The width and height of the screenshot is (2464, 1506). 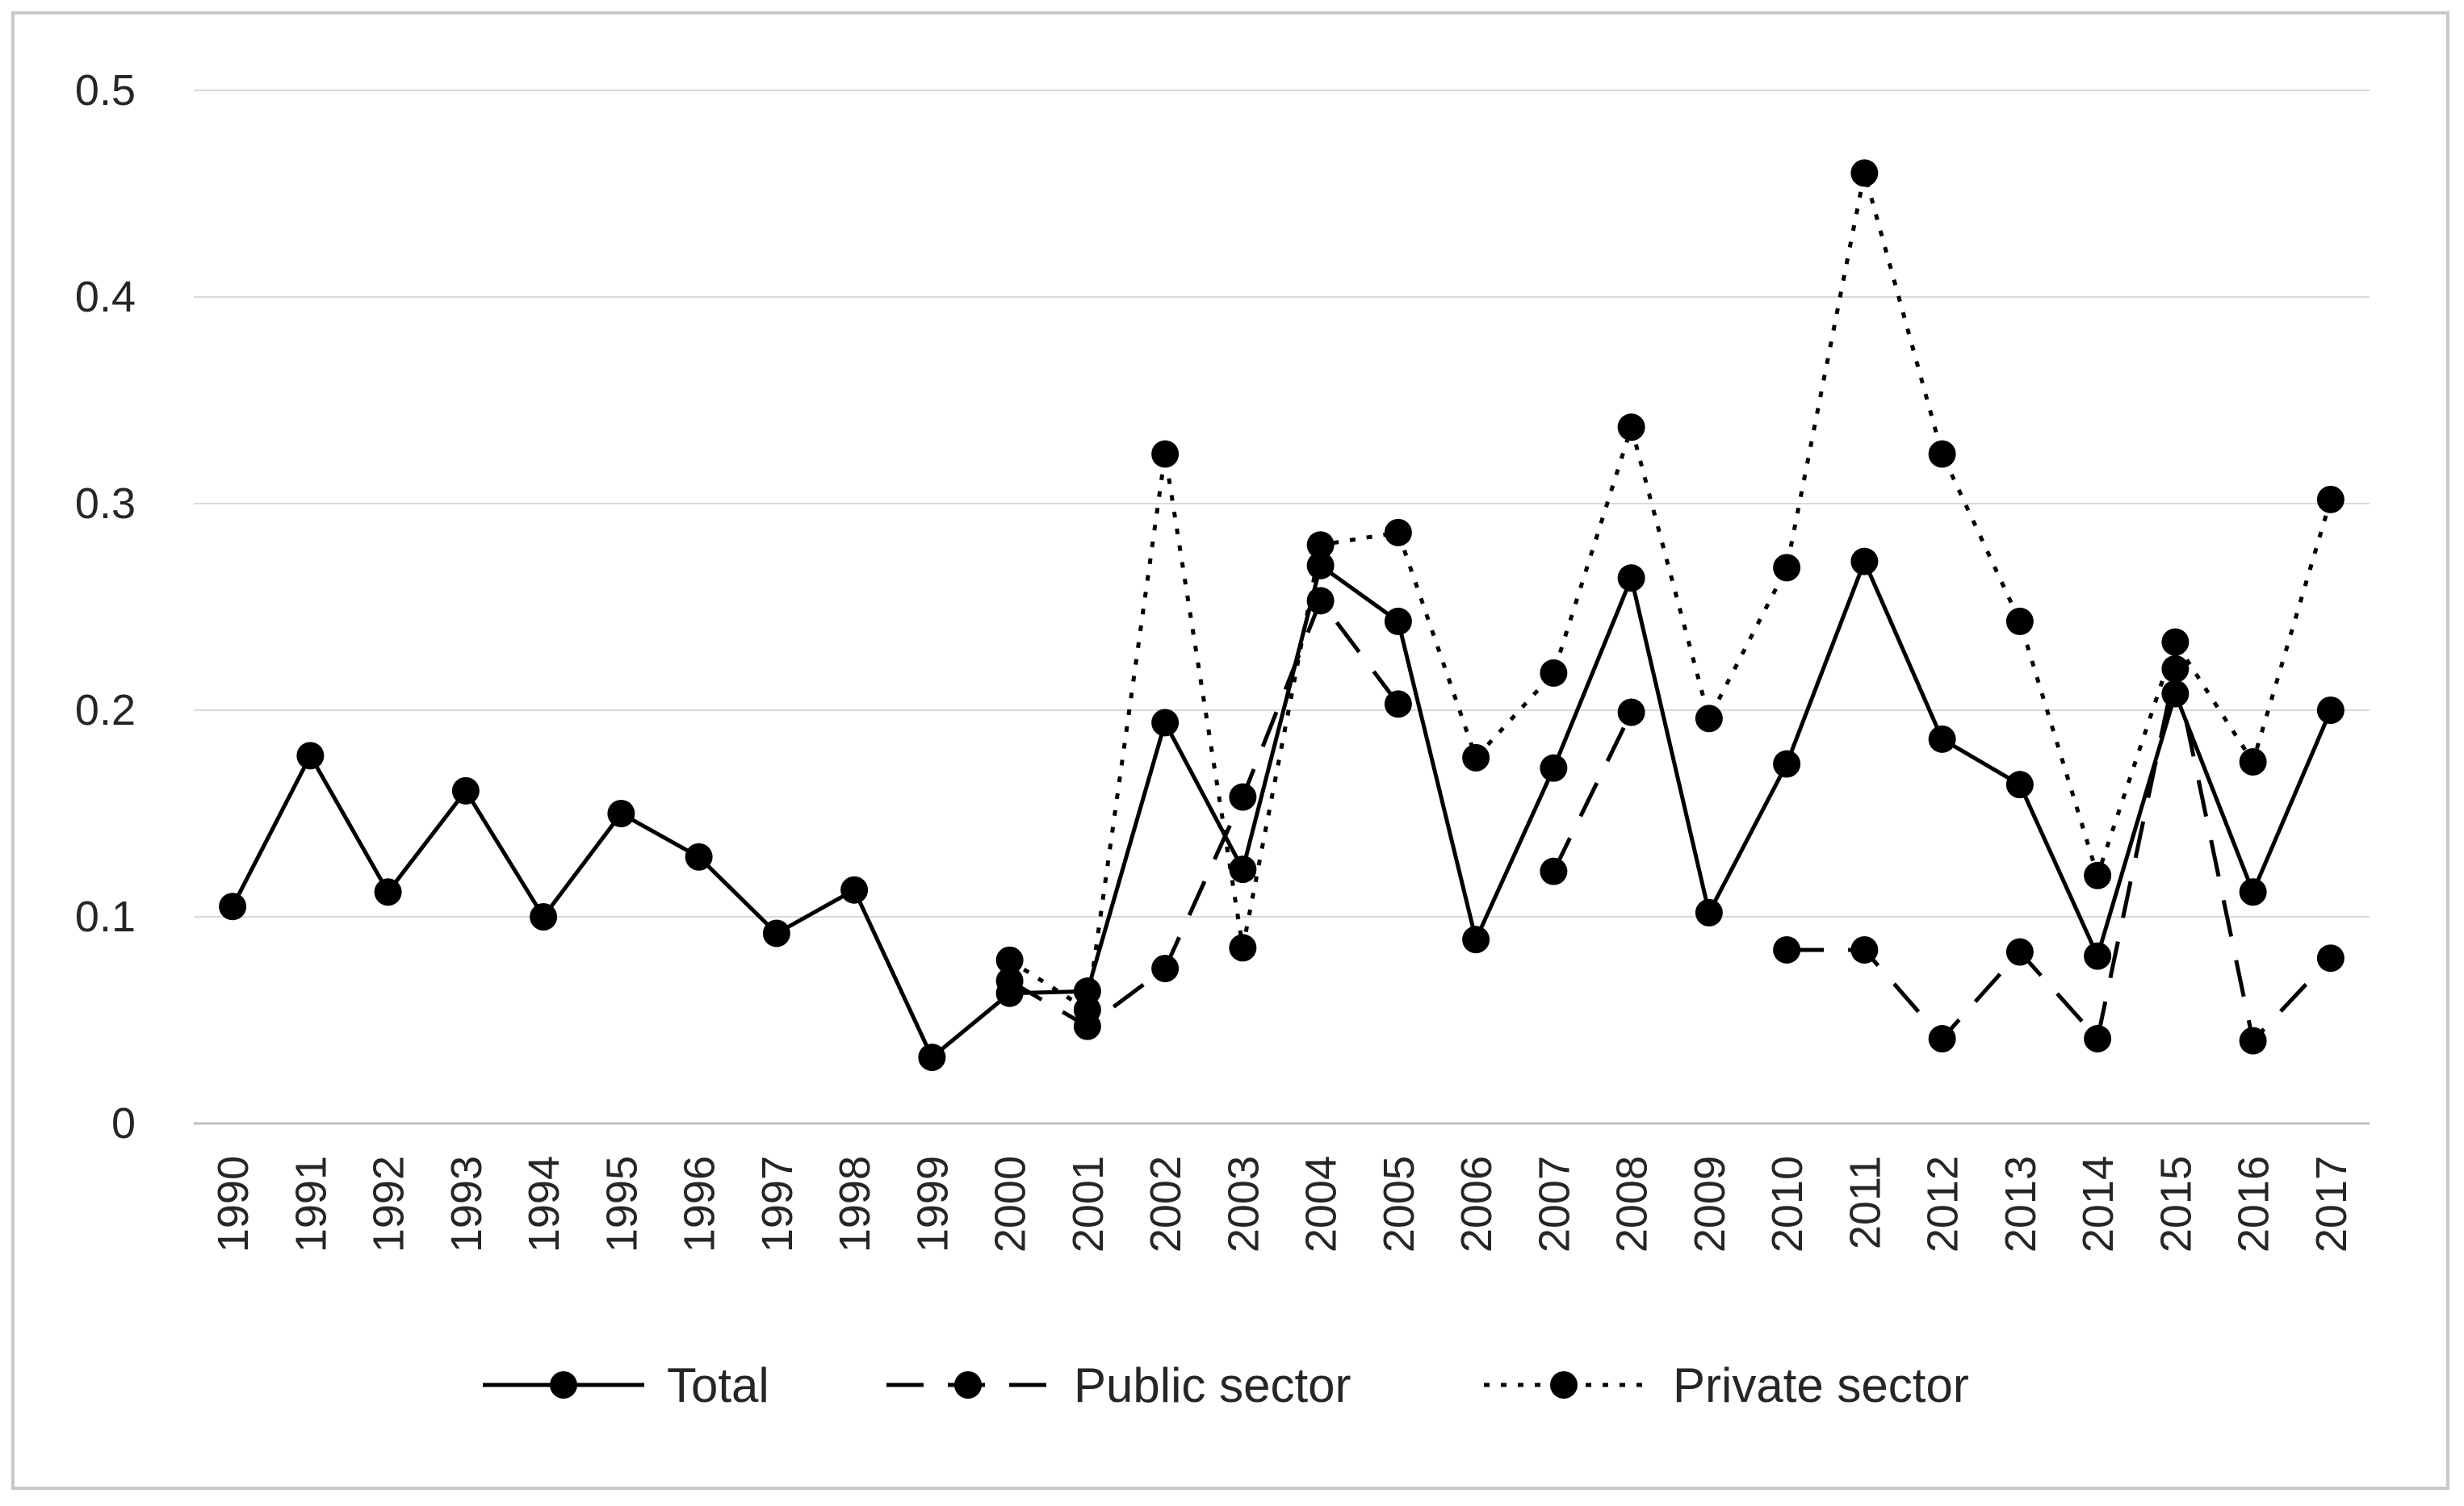 What do you see at coordinates (389, 1205) in the screenshot?
I see `x-tick-label: 1992` at bounding box center [389, 1205].